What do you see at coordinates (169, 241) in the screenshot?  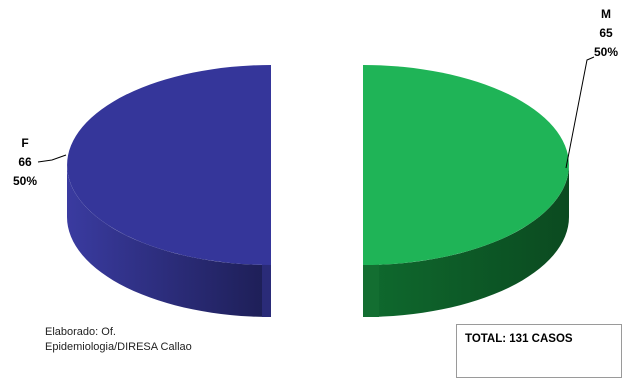 I see `slice-f-side` at bounding box center [169, 241].